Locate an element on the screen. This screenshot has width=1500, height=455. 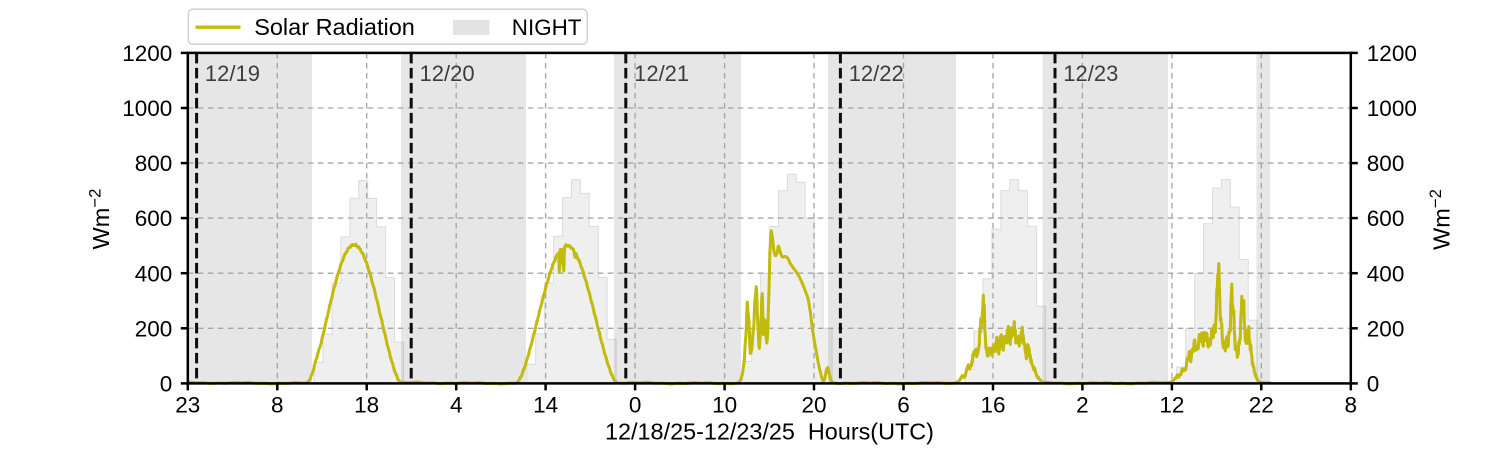
svg-text: 12/19 is located at coordinates (232, 73).